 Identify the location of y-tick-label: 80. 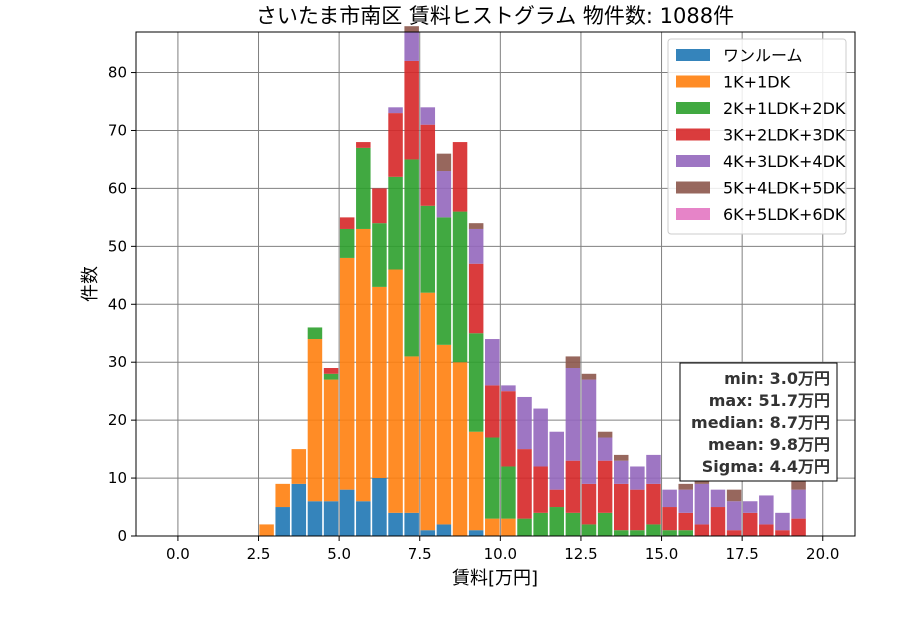
(117, 73).